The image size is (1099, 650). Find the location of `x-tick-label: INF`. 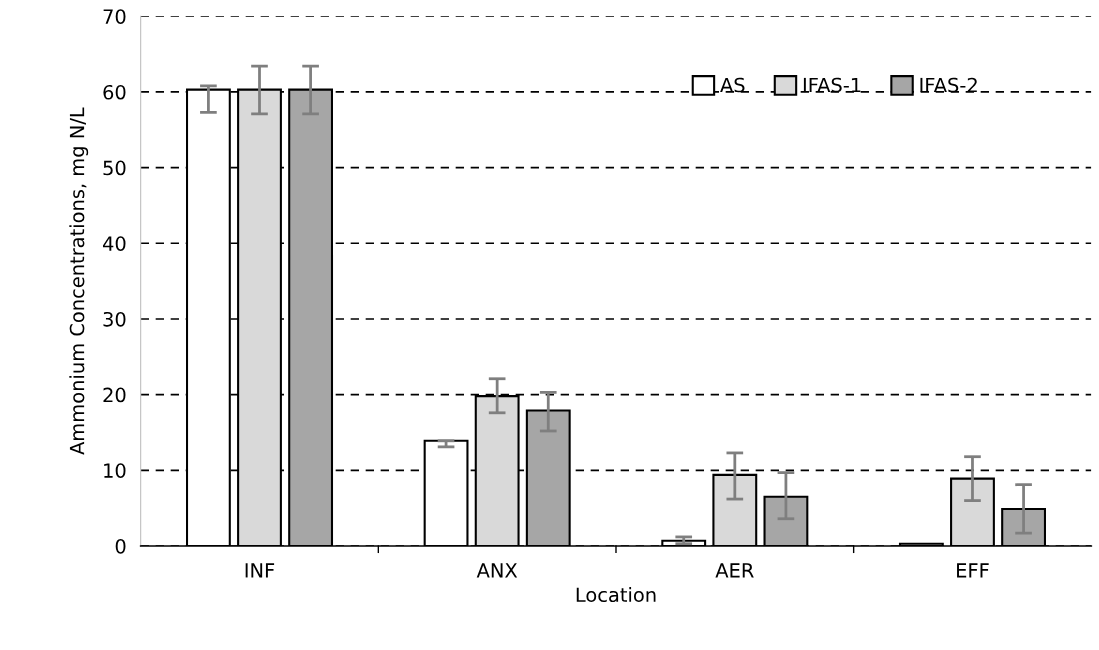

x-tick-label: INF is located at coordinates (260, 570).